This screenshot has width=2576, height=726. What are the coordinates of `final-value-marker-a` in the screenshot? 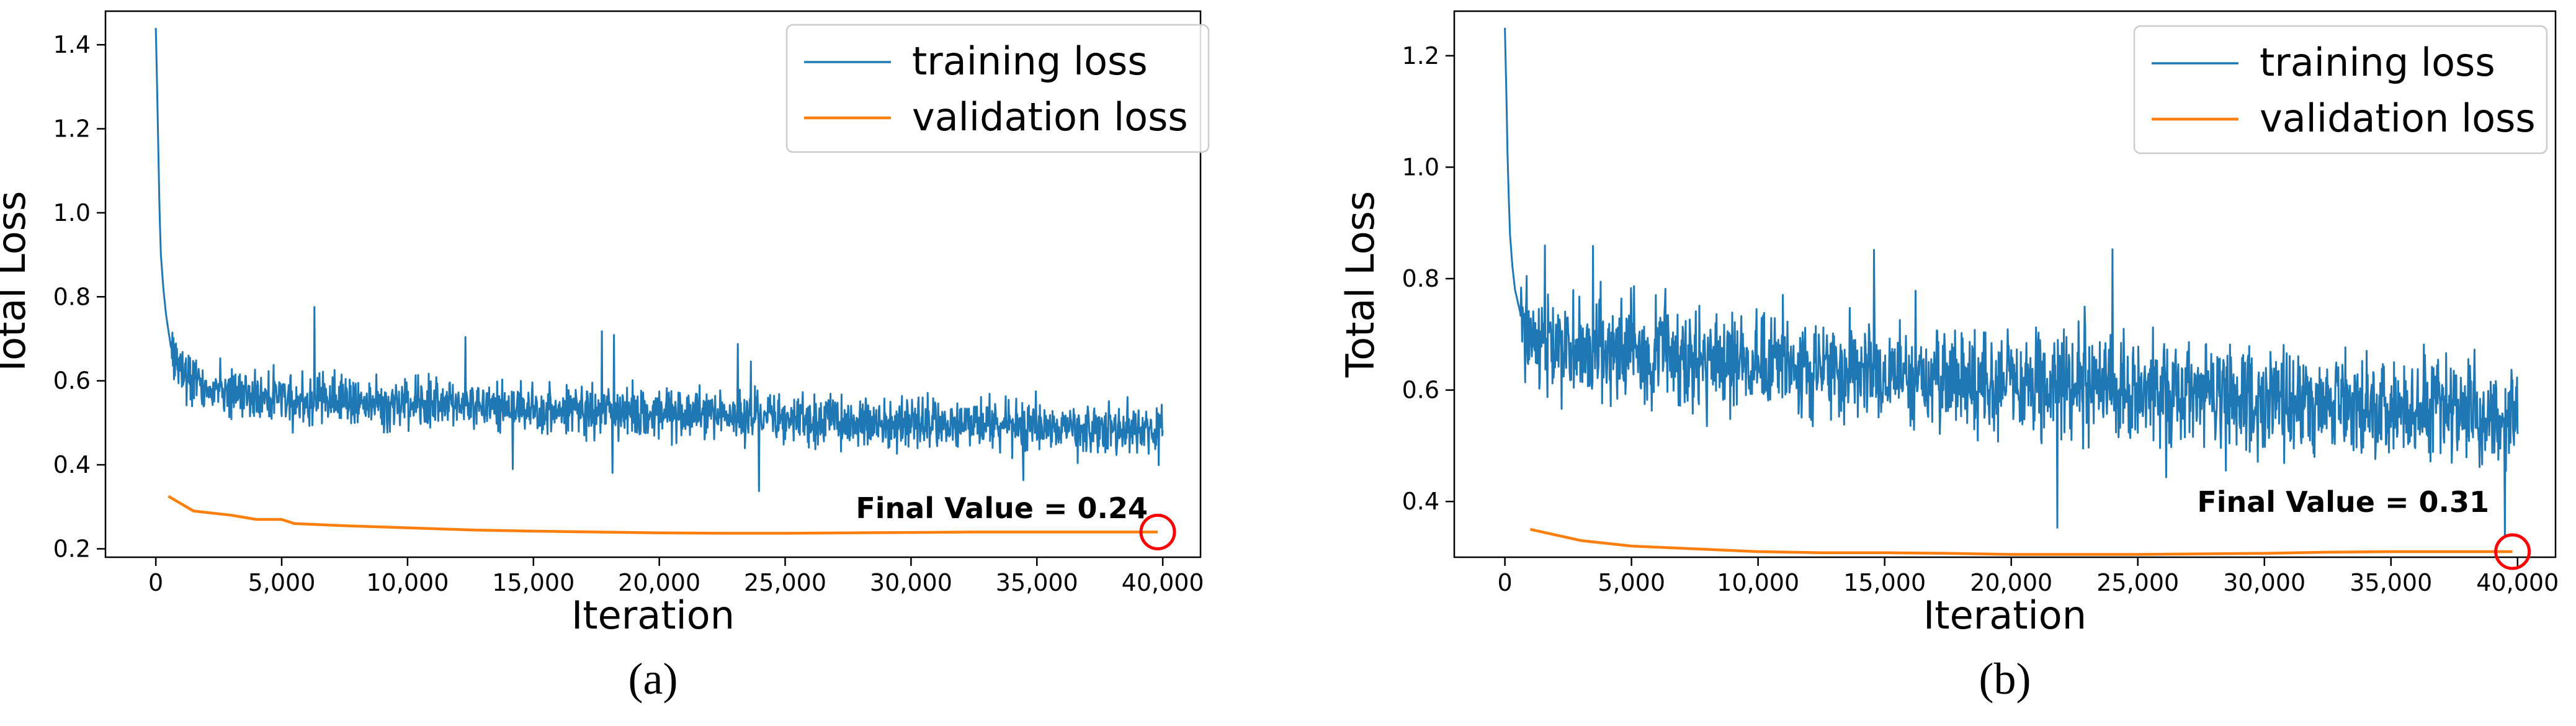 It's located at (1157, 531).